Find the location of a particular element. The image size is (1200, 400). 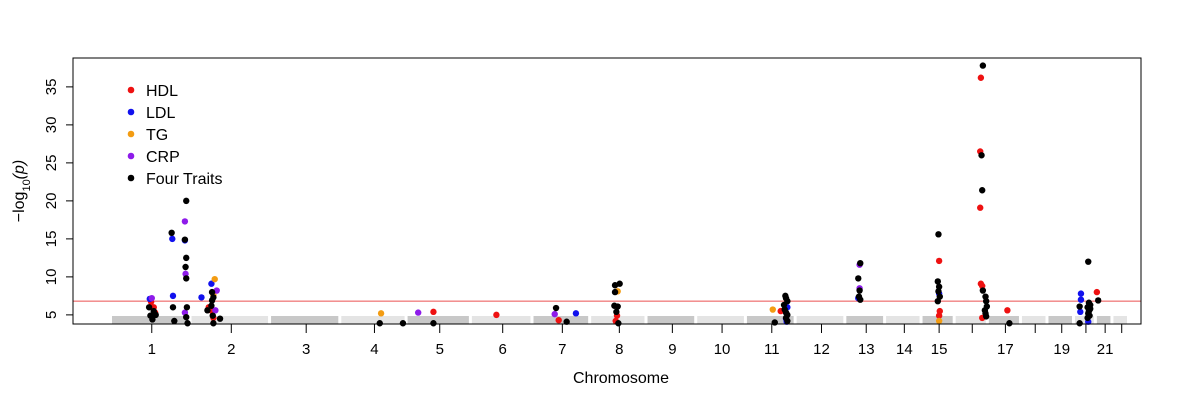

x-tick-label: 7 is located at coordinates (562, 349).